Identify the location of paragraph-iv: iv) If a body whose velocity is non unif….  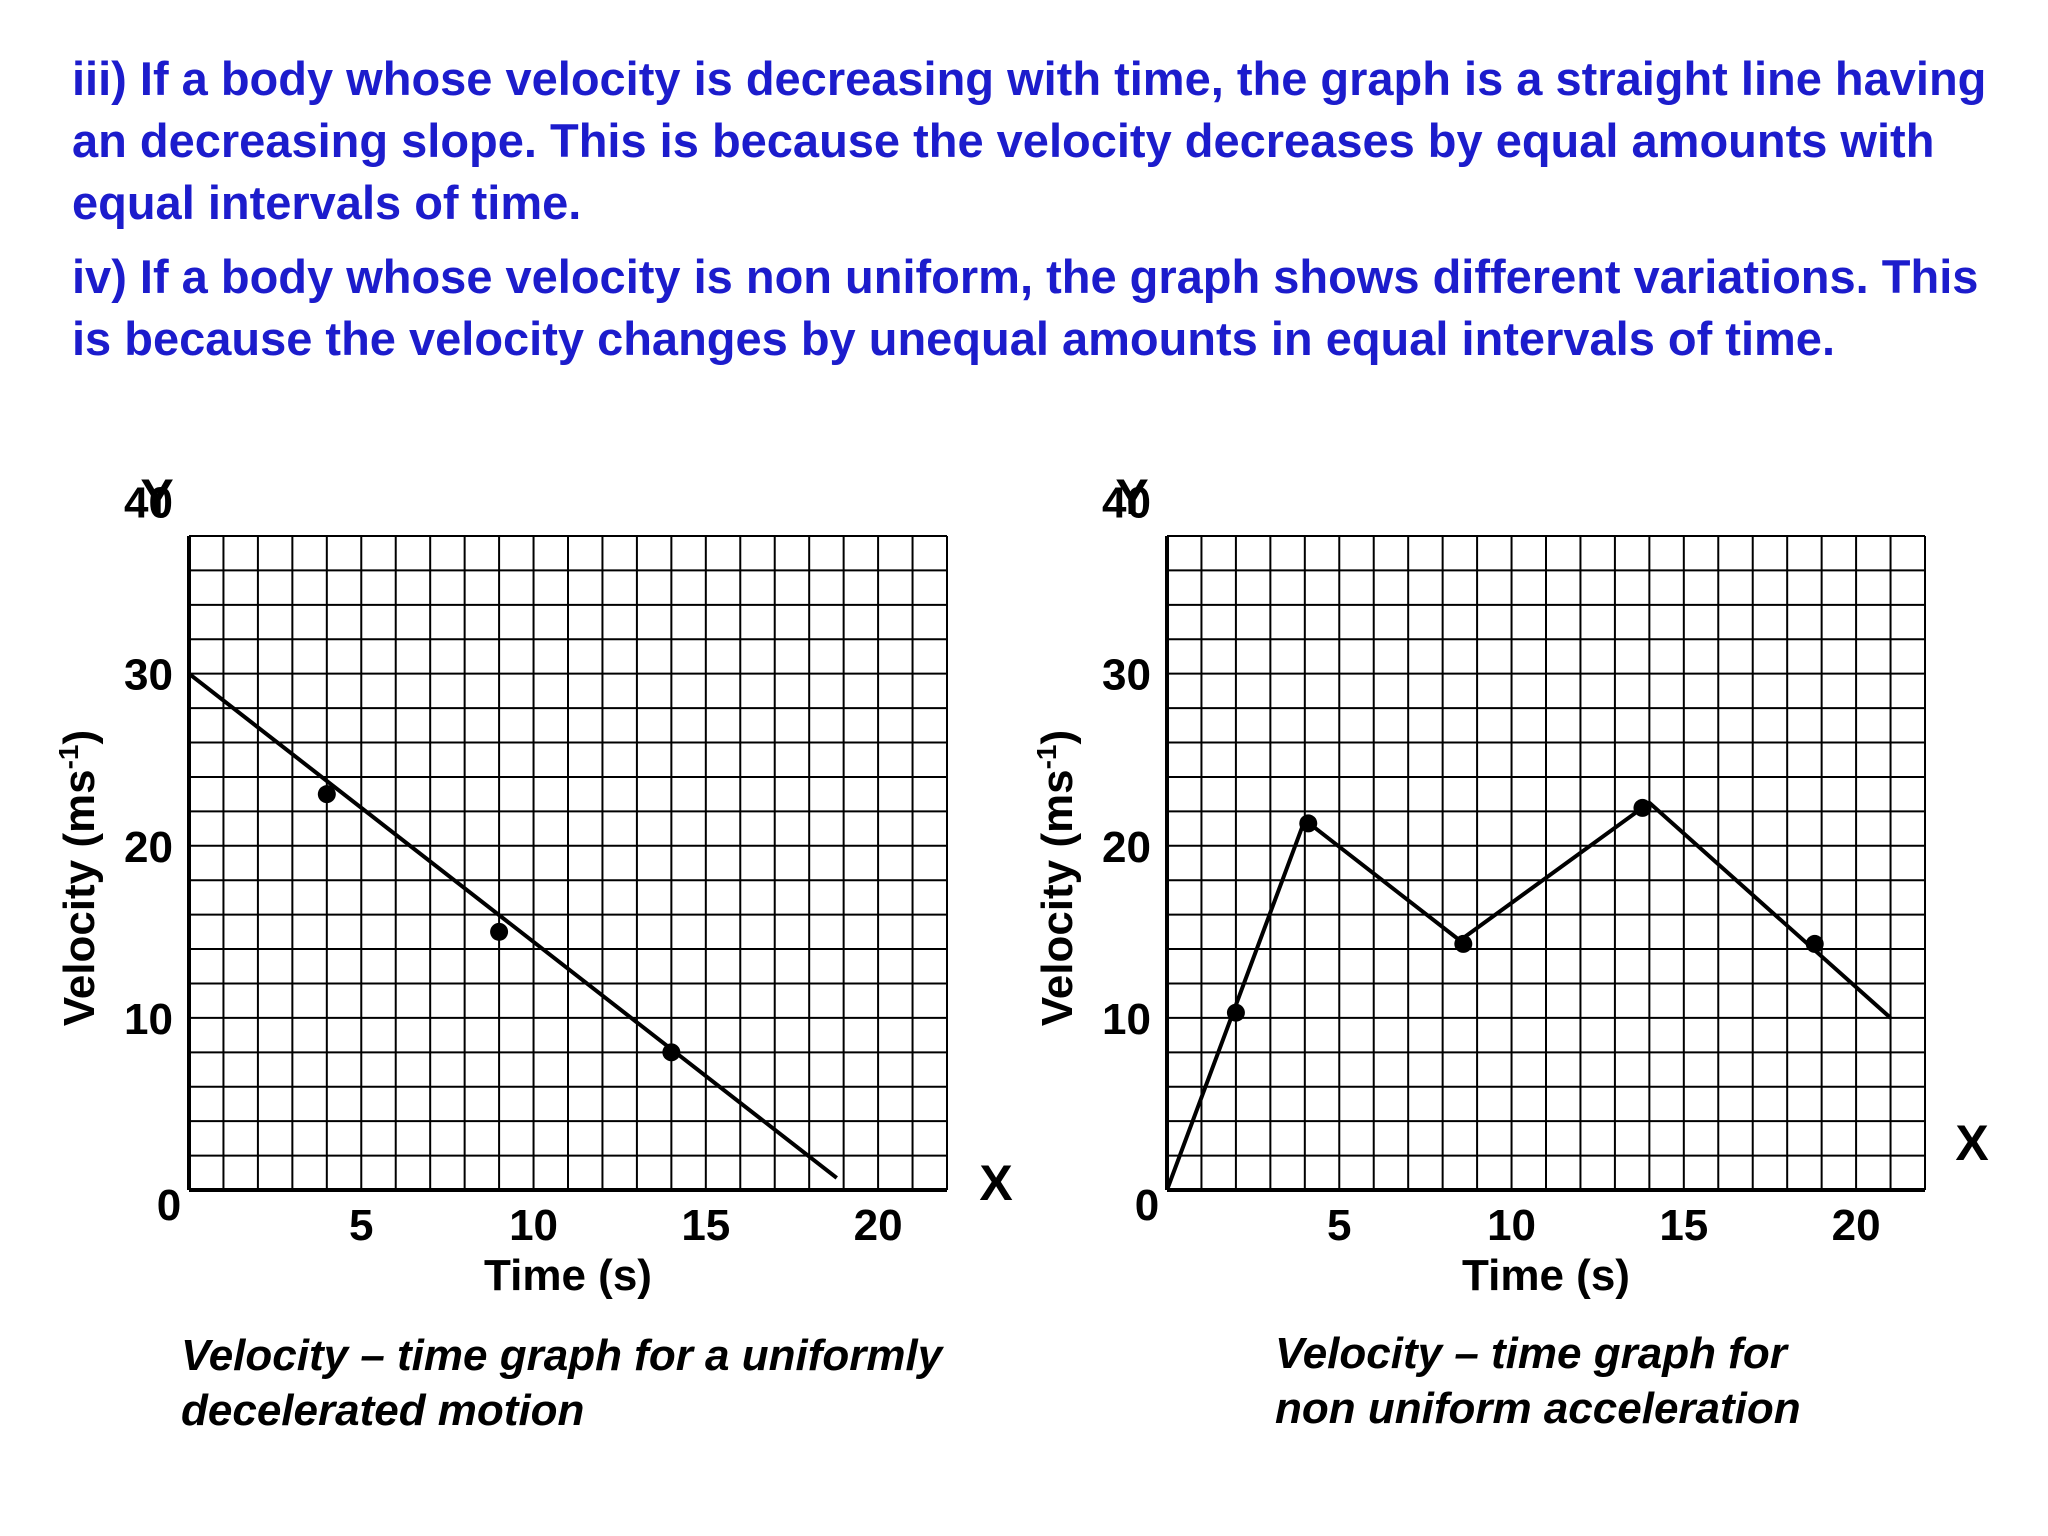
(1025, 307).